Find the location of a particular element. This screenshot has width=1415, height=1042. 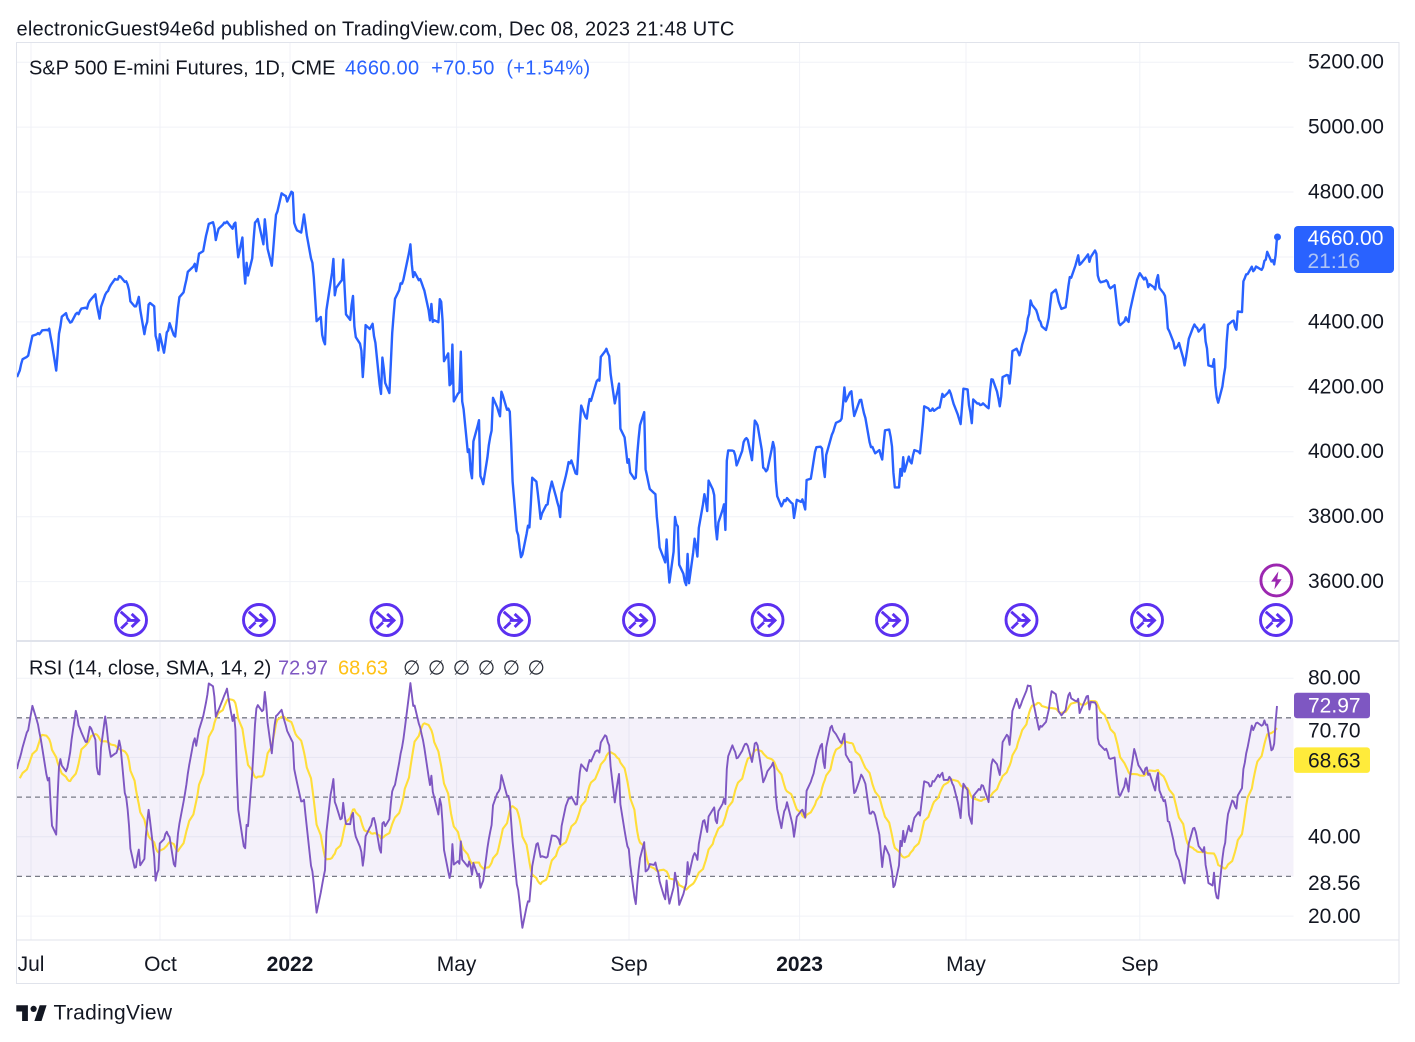

svg-text: 28.56 is located at coordinates (1334, 883).